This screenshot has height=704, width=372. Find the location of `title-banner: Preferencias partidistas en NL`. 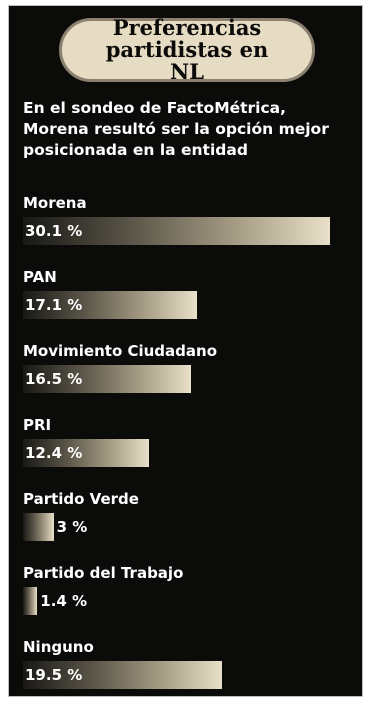

title-banner: Preferencias partidistas en NL is located at coordinates (187, 49).